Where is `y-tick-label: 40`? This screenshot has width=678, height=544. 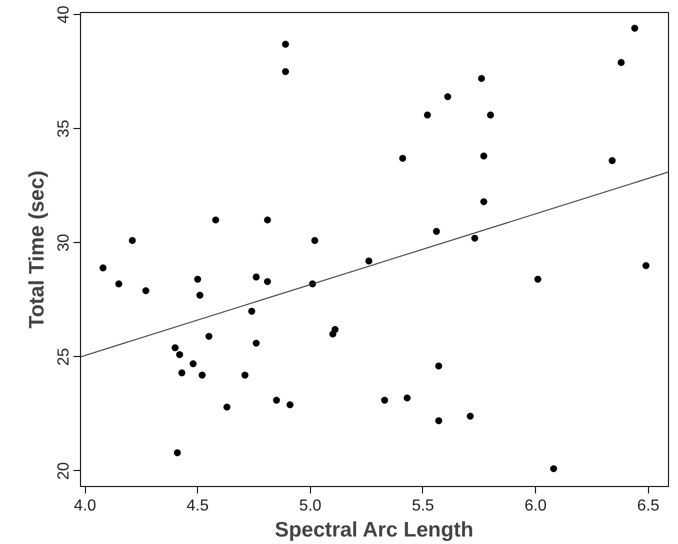 y-tick-label: 40 is located at coordinates (64, 15).